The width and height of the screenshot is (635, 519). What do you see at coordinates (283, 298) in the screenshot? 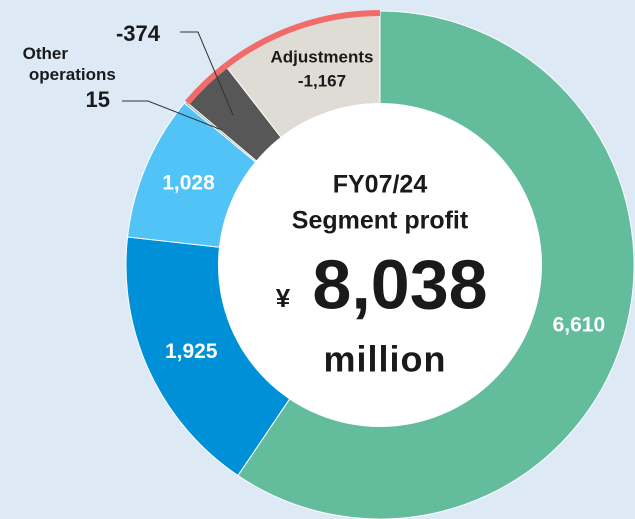
I see `center-currency: ¥` at bounding box center [283, 298].